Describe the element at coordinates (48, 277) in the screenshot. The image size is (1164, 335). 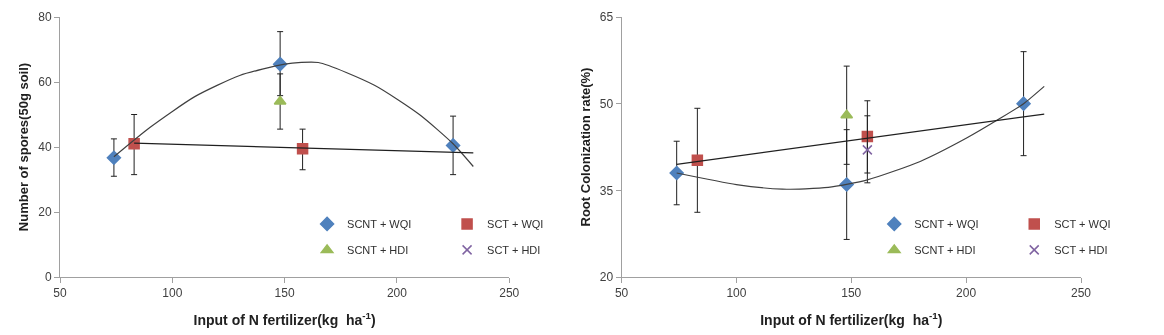
I see `y-tick-label: 0` at that location.